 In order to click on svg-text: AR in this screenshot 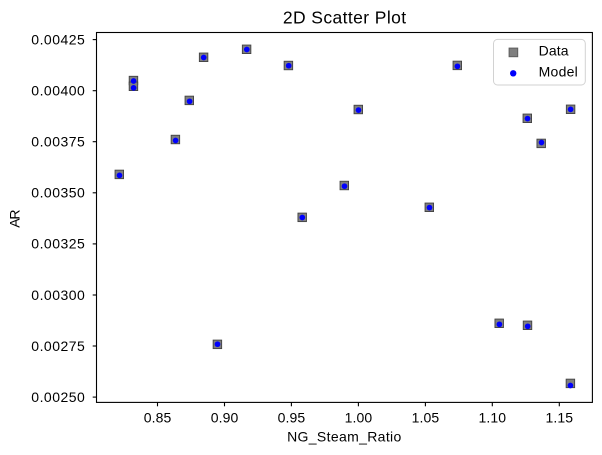, I will do `click(15, 218)`.